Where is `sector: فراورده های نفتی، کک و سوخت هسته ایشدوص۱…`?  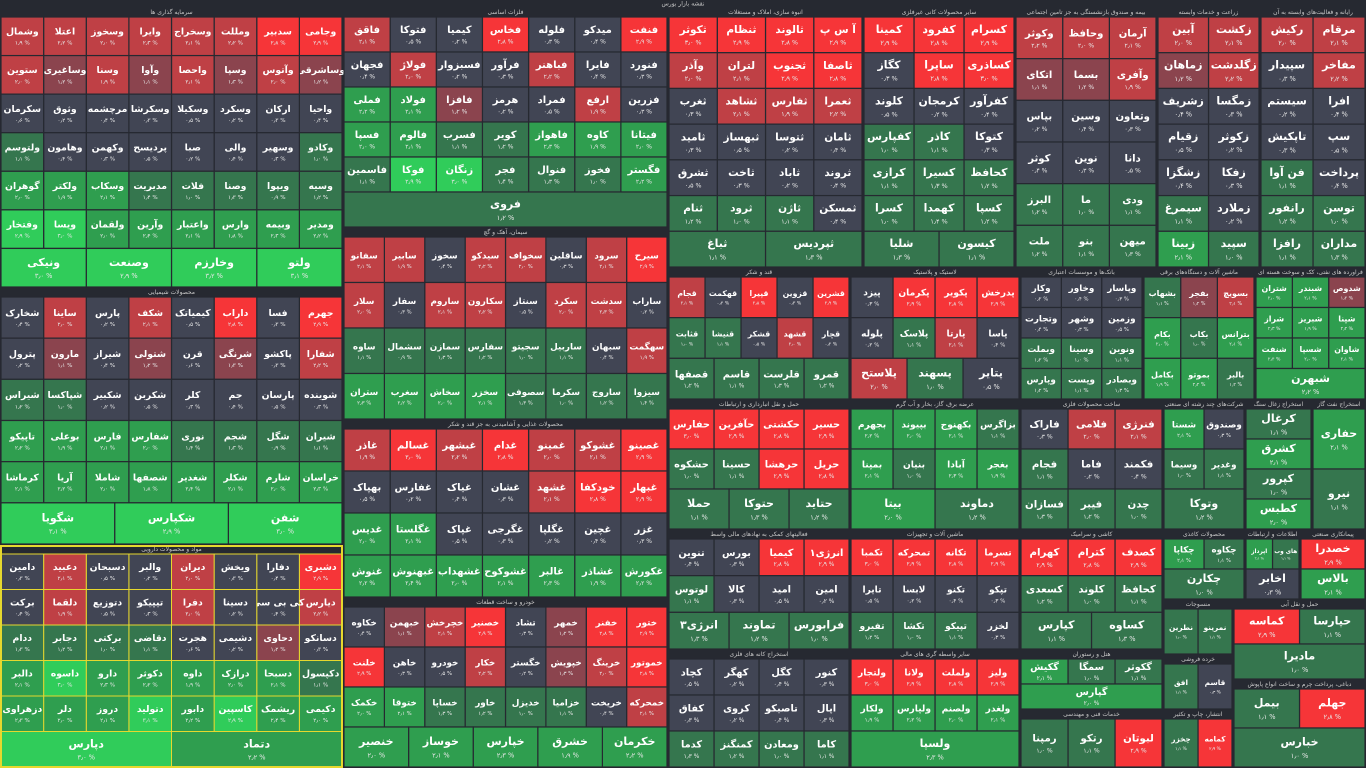
sector: فراورده های نفتی، کک و سوخت هسته ایشدوص۱… is located at coordinates (1310, 334).